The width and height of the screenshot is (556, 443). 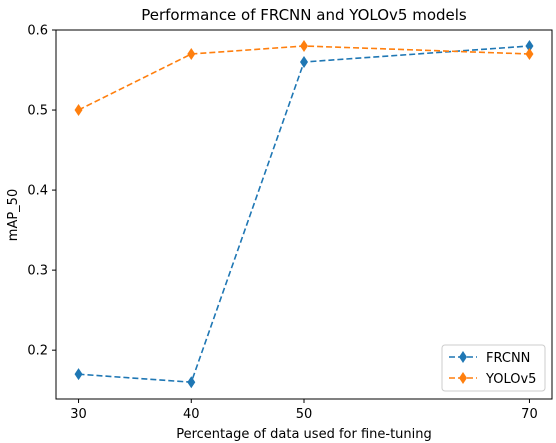 I want to click on y-tick-label-0.3: 0.3, so click(x=37, y=271).